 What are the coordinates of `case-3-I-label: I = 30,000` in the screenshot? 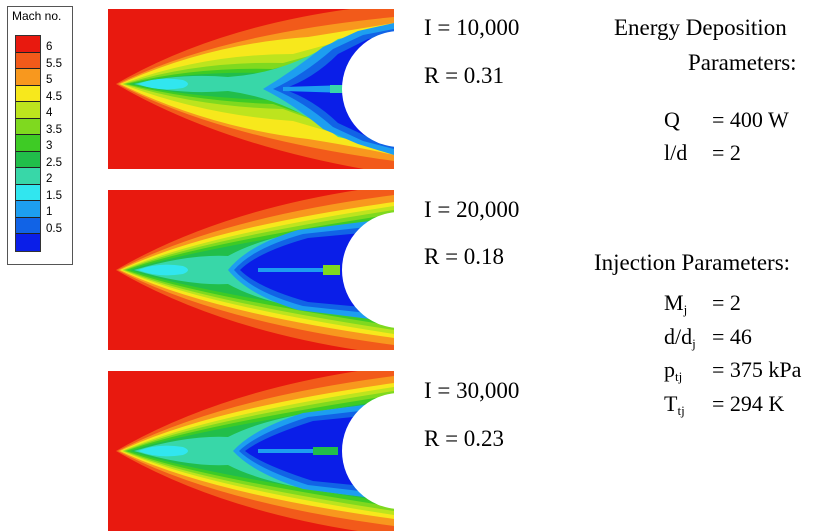 It's located at (472, 390).